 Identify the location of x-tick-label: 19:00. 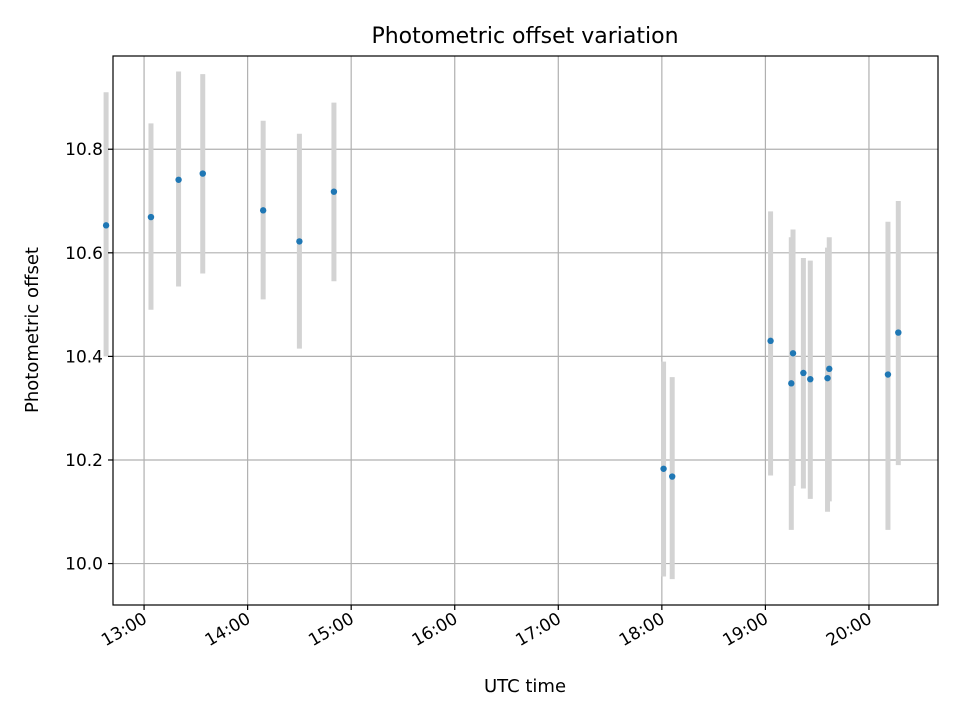
(745, 630).